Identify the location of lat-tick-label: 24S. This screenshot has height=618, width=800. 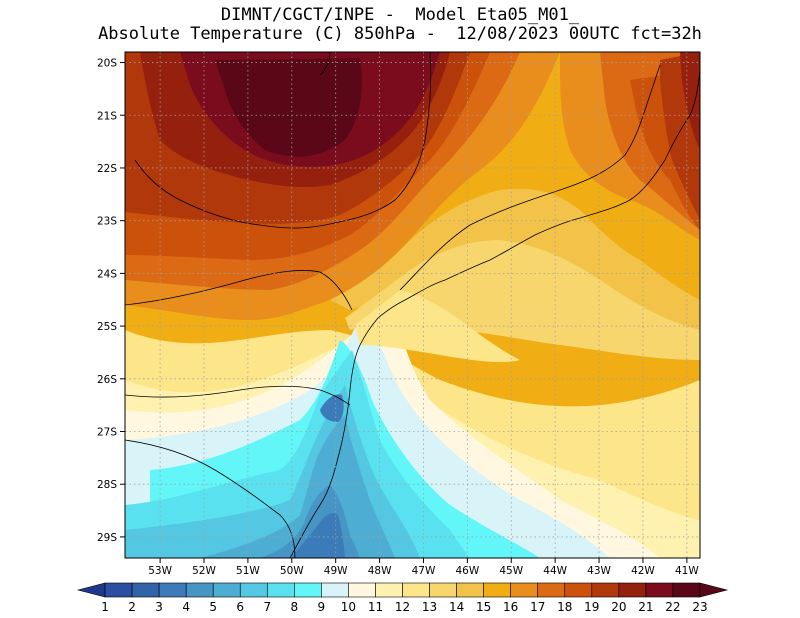
(107, 274).